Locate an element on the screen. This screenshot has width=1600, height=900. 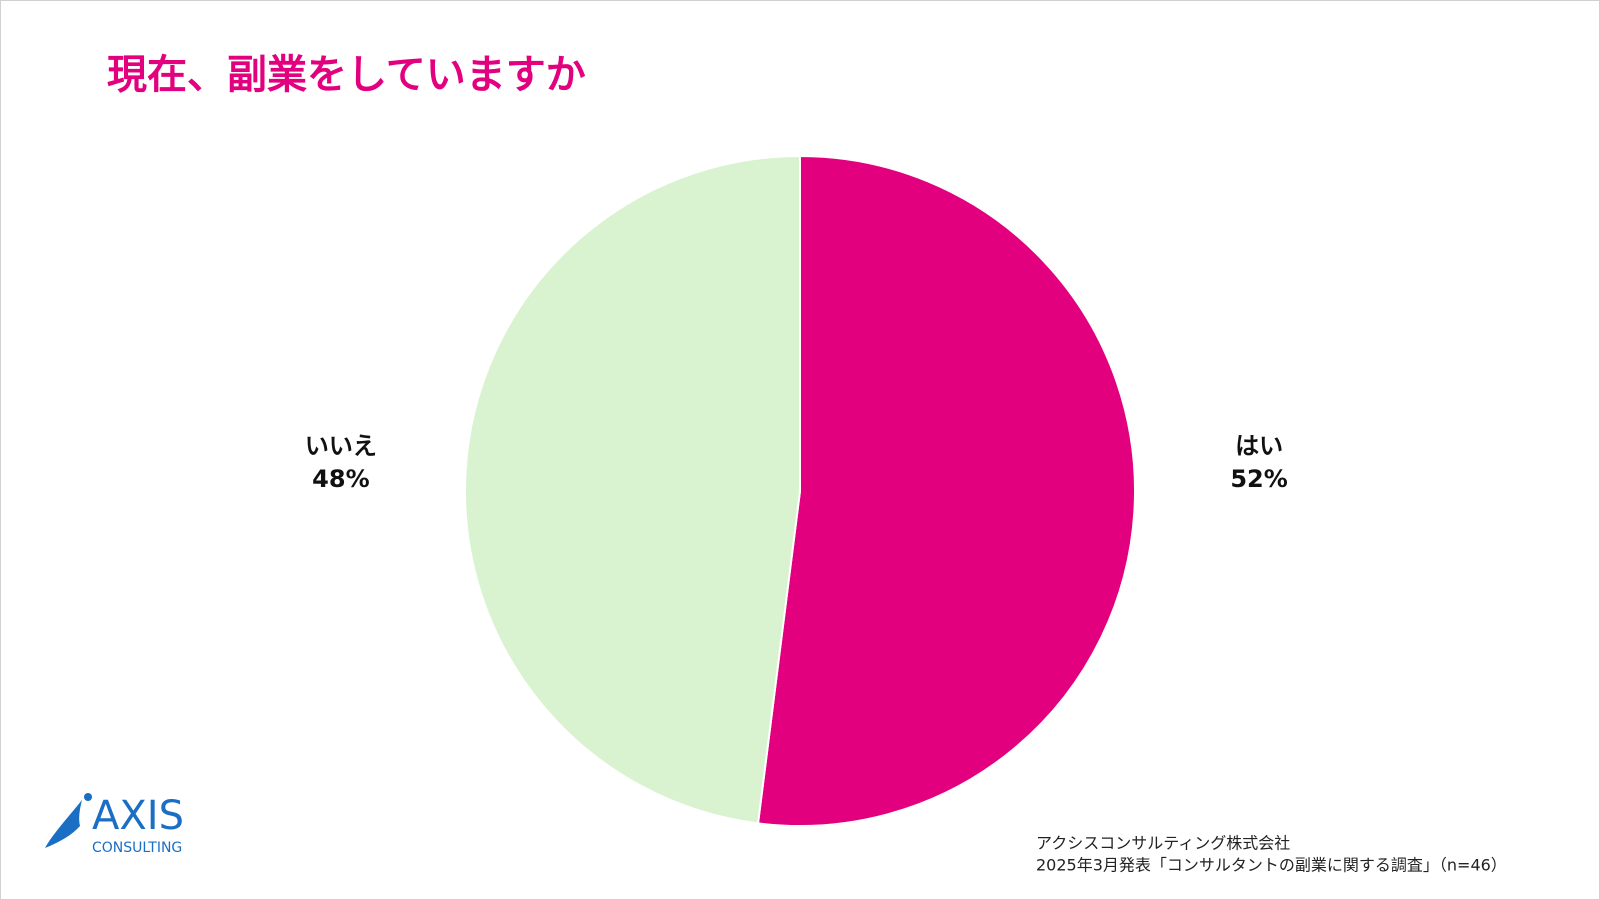
value-label: 52% is located at coordinates (1258, 479).